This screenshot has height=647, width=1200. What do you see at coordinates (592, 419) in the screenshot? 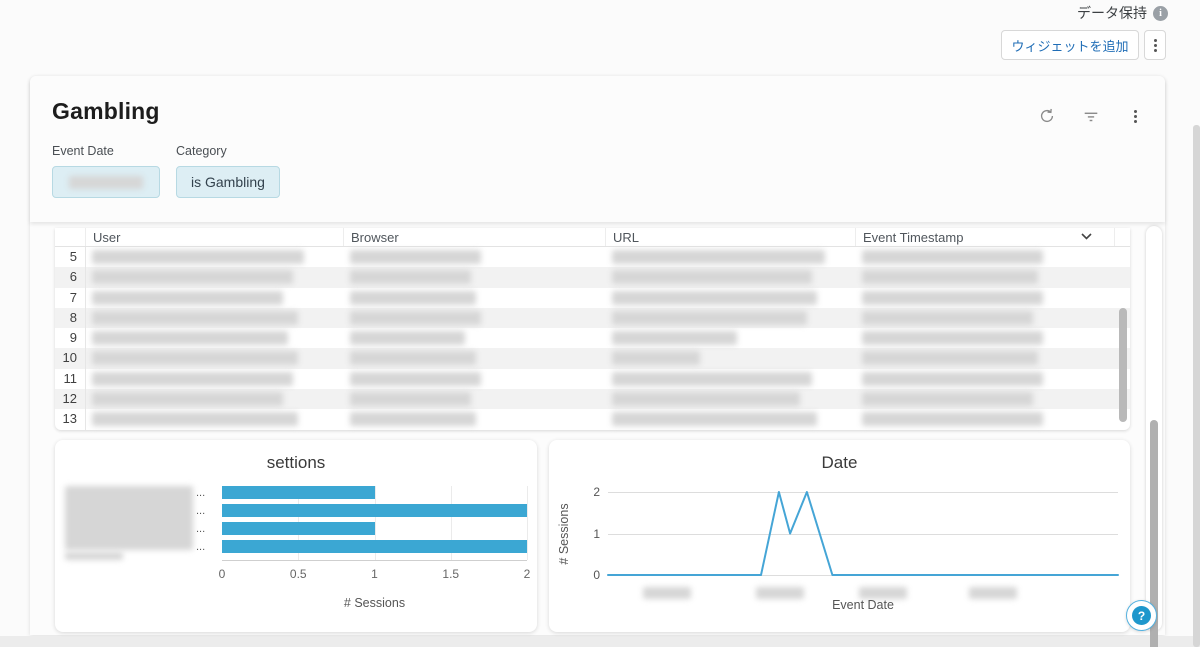
I see `table-row: 13` at bounding box center [592, 419].